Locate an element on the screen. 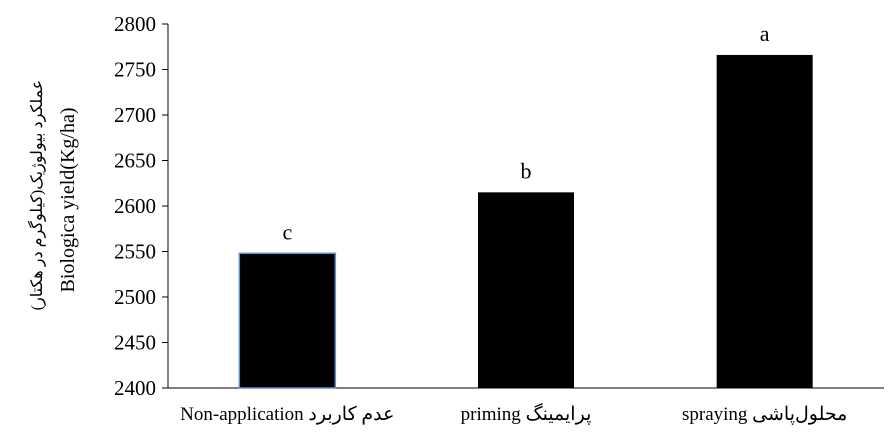 This screenshot has height=432, width=890. x-category-label: Non-application عدم کاربرد is located at coordinates (287, 414).